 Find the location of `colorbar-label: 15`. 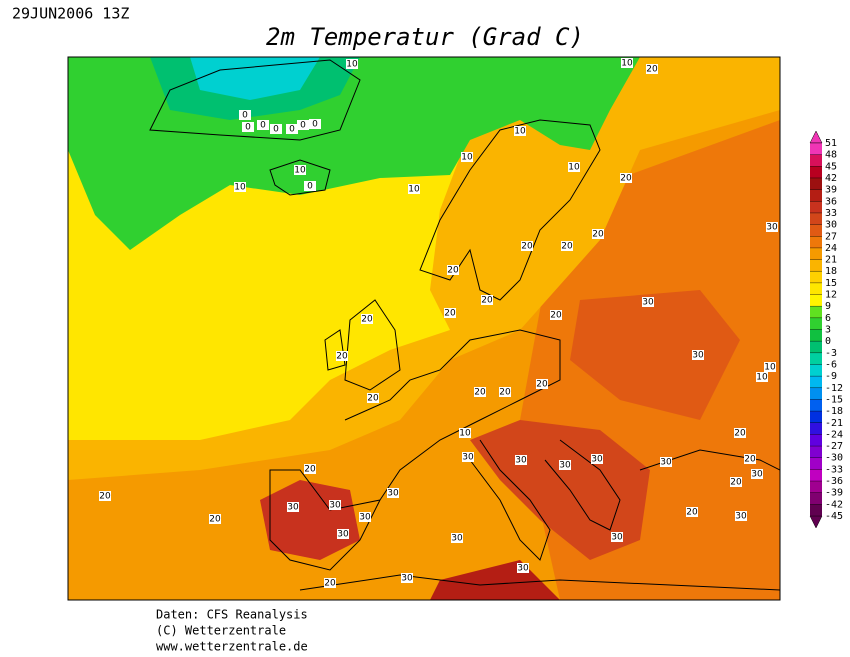

colorbar-label: 15 is located at coordinates (831, 283).